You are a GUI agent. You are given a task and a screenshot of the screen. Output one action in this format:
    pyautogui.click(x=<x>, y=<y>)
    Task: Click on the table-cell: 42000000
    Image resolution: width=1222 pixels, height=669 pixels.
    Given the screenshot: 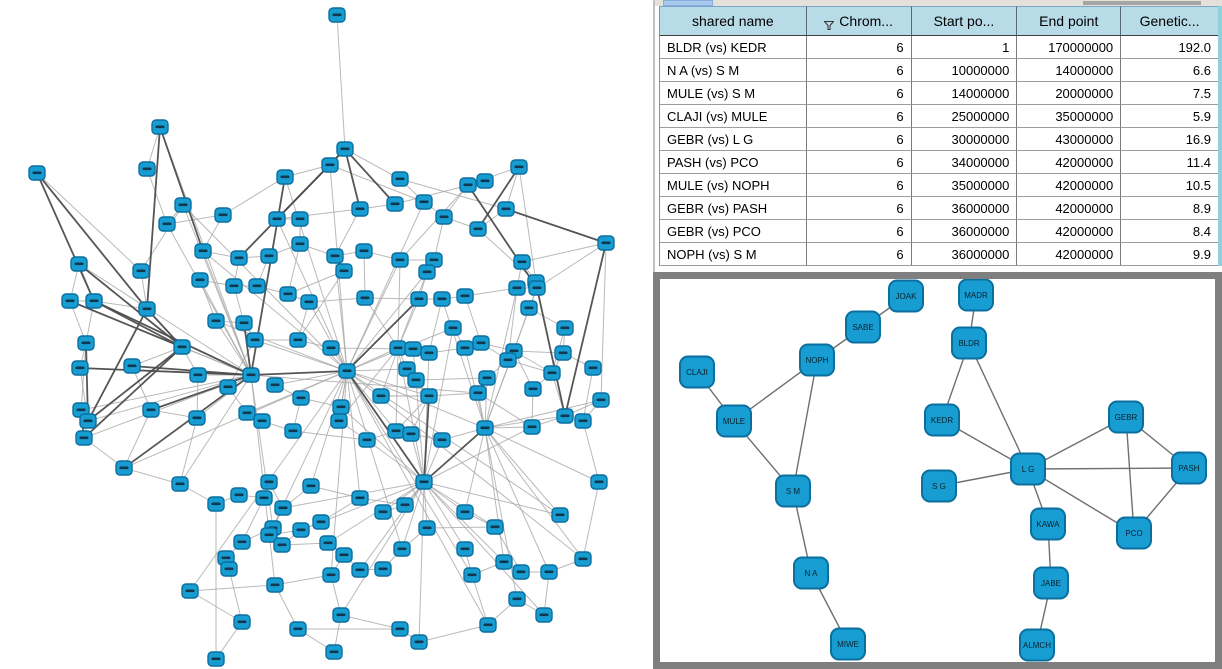 What is the action you would take?
    pyautogui.click(x=1069, y=162)
    